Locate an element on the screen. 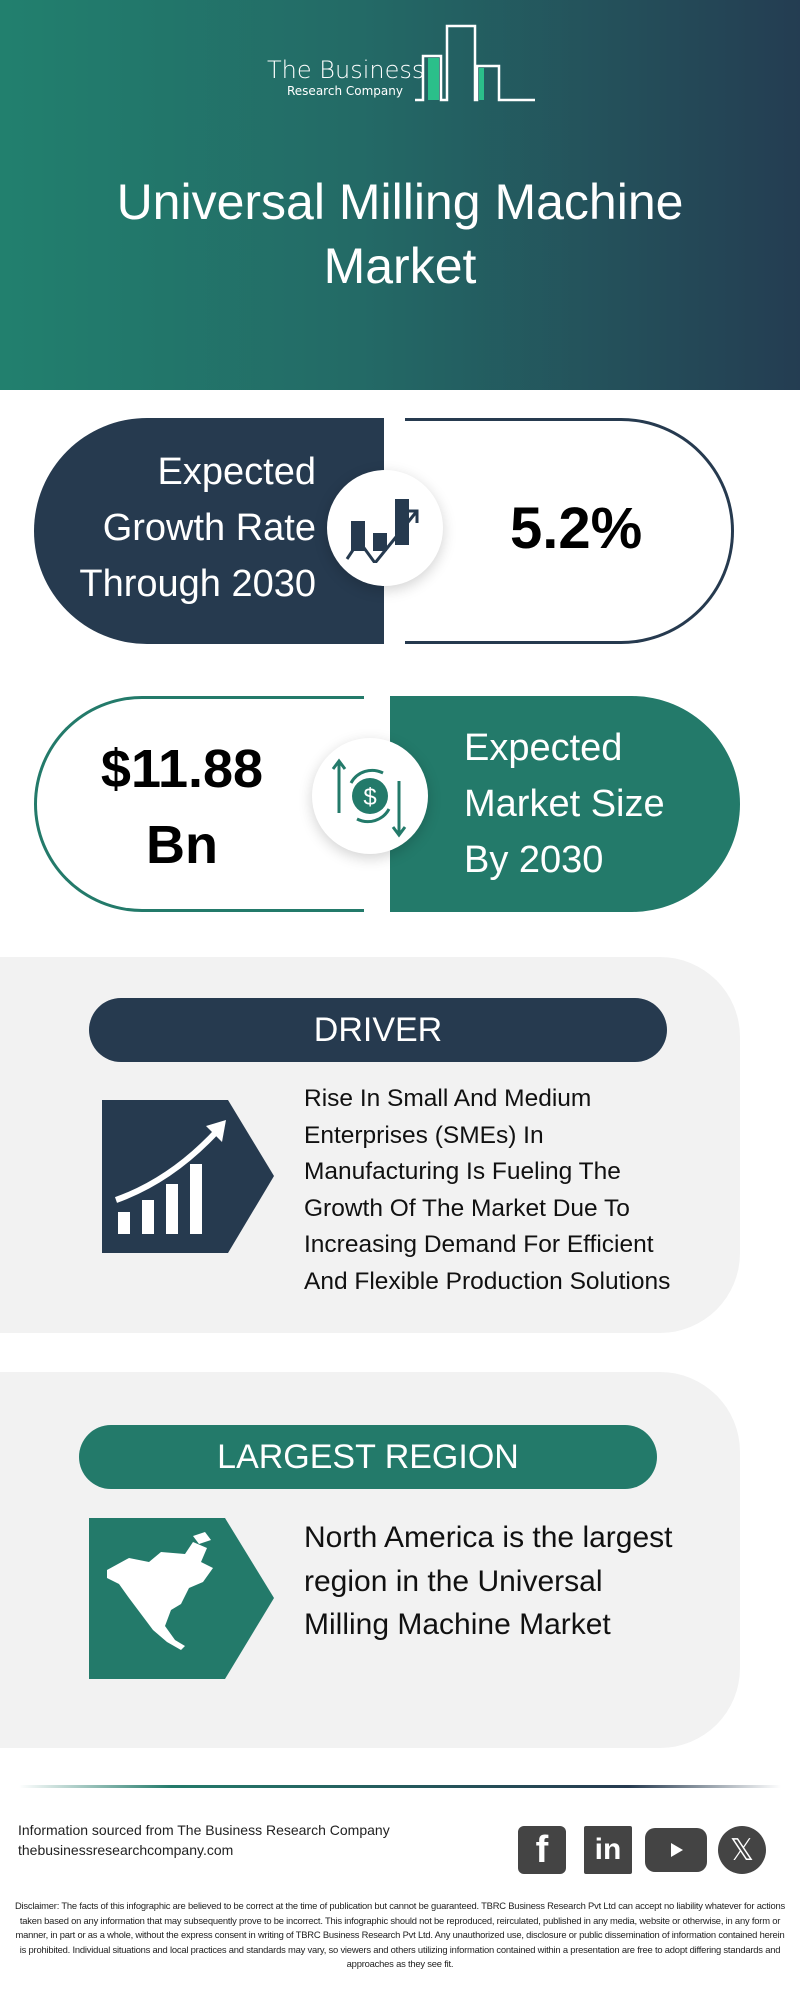 The image size is (800, 2000). growth-label-line: Through 2030 is located at coordinates (197, 584).